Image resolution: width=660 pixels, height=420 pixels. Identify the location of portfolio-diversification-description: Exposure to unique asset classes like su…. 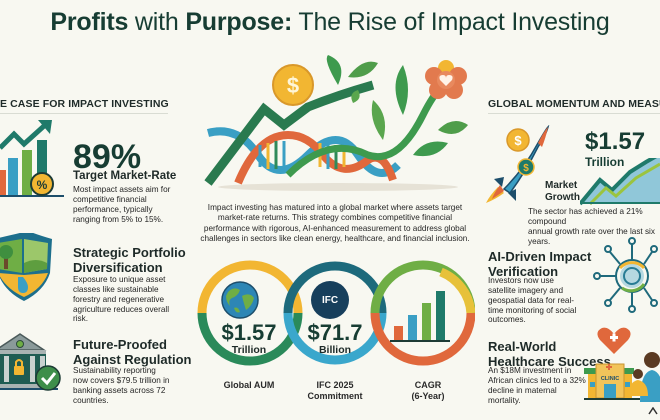
(121, 299).